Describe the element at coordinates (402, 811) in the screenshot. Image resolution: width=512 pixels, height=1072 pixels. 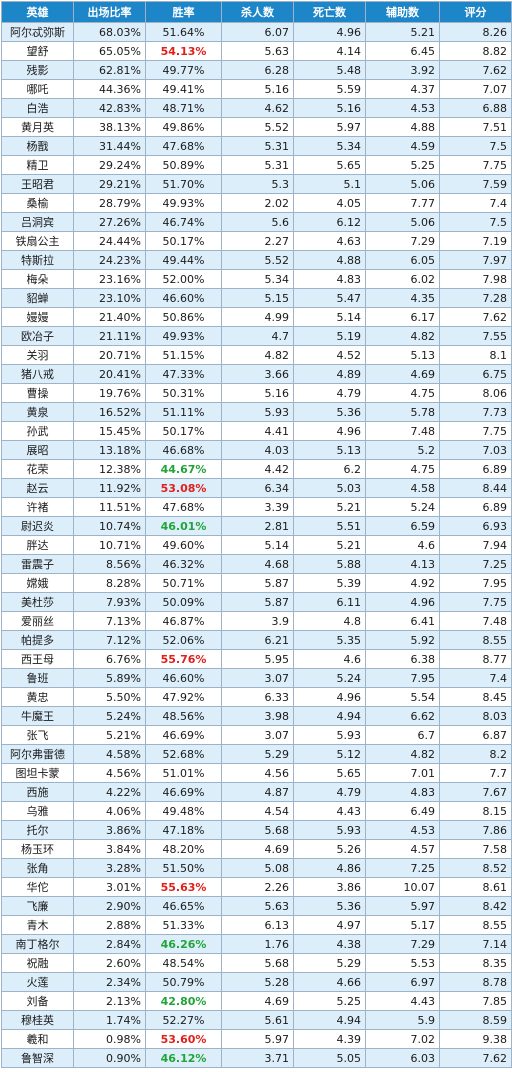
I see `cell-assists: 6.49` at that location.